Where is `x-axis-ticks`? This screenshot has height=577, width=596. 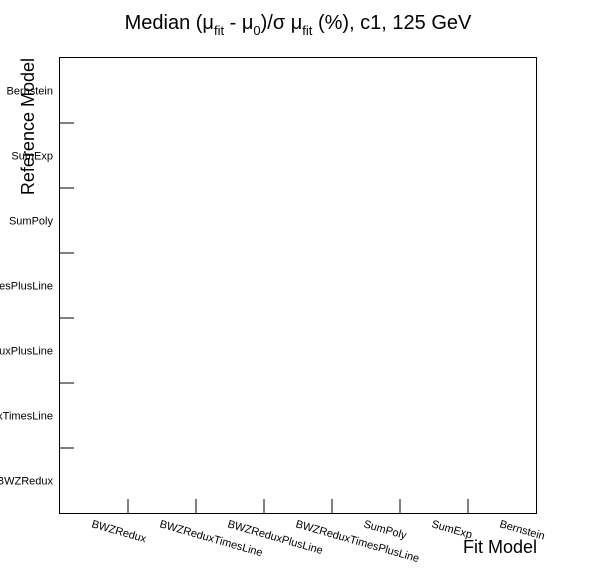 x-axis-ticks is located at coordinates (298, 506).